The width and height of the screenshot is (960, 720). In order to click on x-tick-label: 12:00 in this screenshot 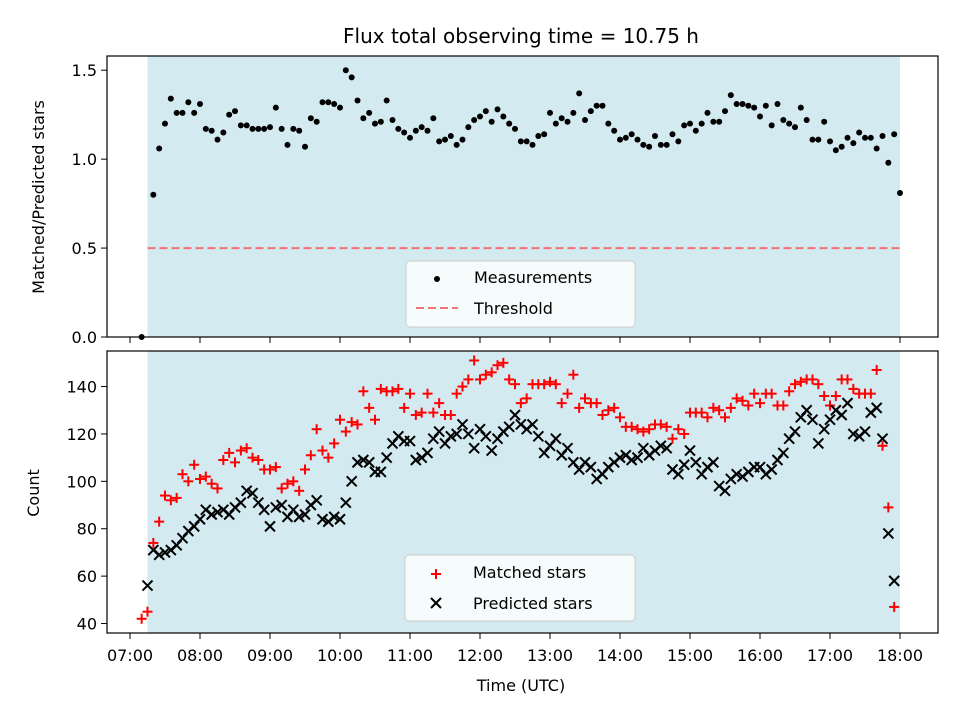, I will do `click(480, 655)`.